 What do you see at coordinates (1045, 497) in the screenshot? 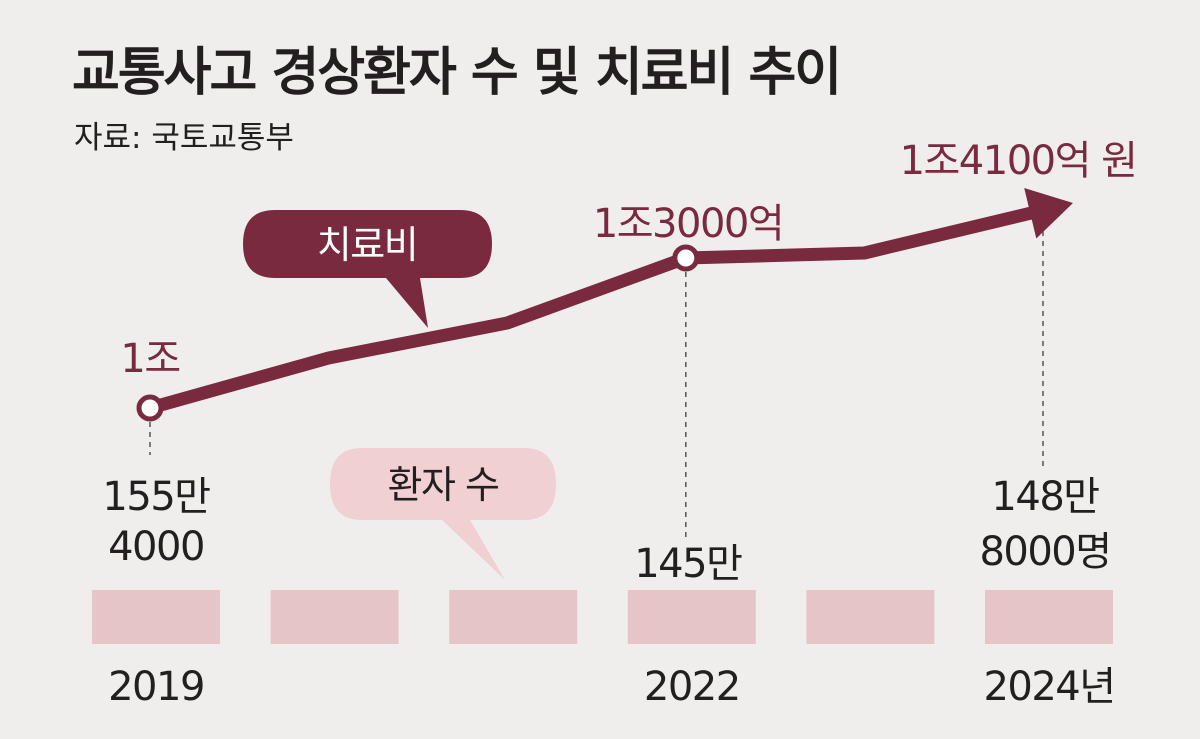
I see `patient-label-2024: 148만` at bounding box center [1045, 497].